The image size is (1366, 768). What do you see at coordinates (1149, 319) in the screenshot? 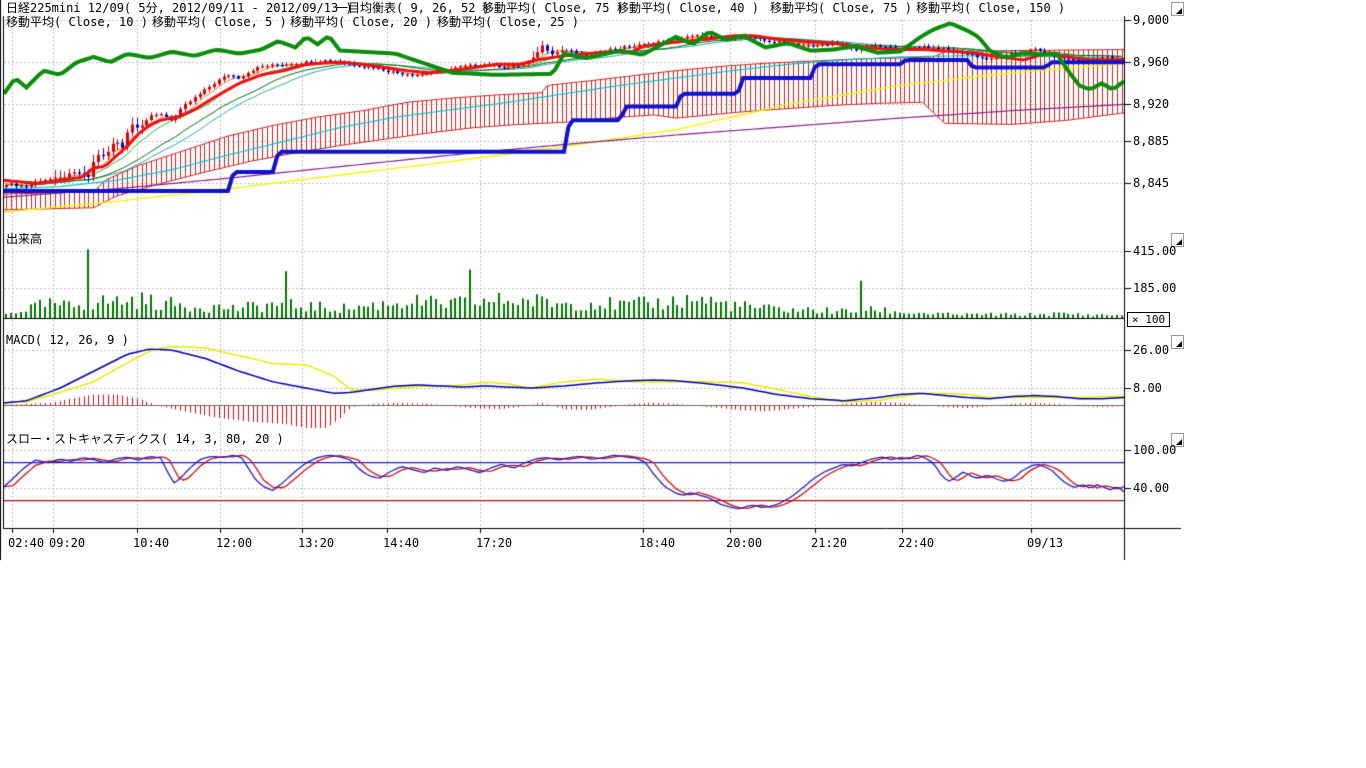
I see `volume-multiplier-badge: × 100` at bounding box center [1149, 319].